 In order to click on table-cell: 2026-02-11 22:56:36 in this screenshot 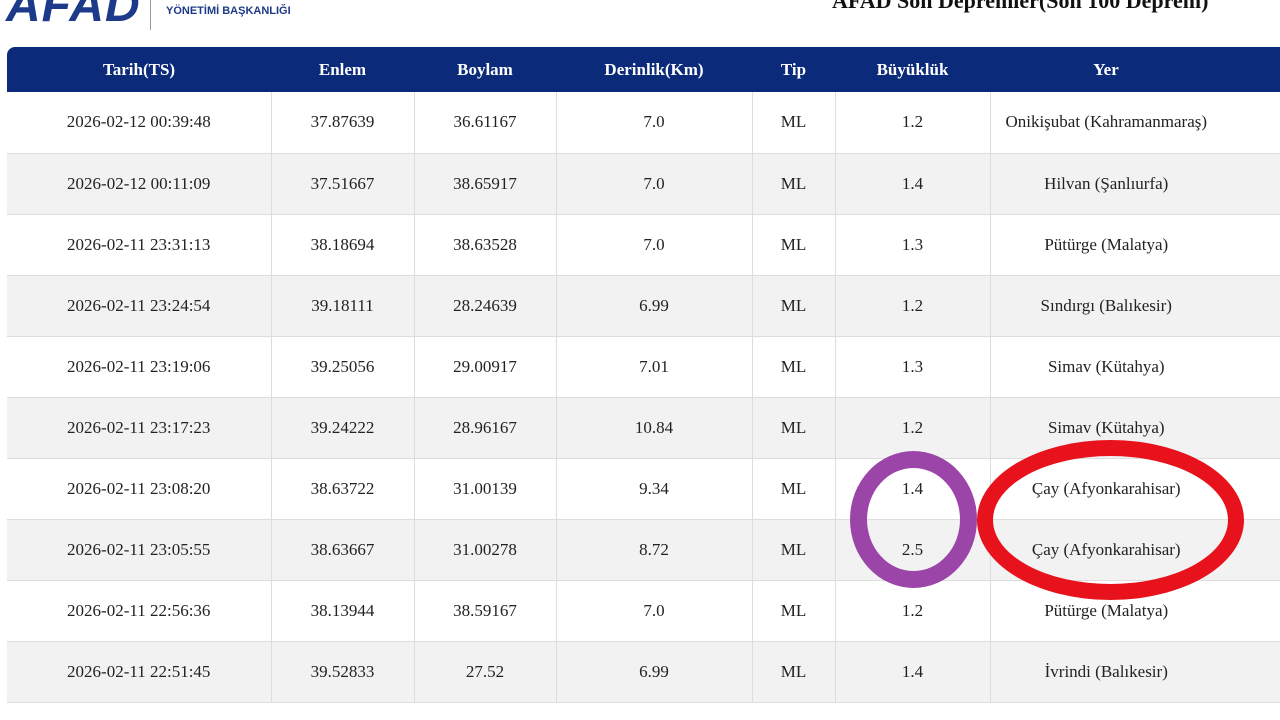, I will do `click(139, 611)`.